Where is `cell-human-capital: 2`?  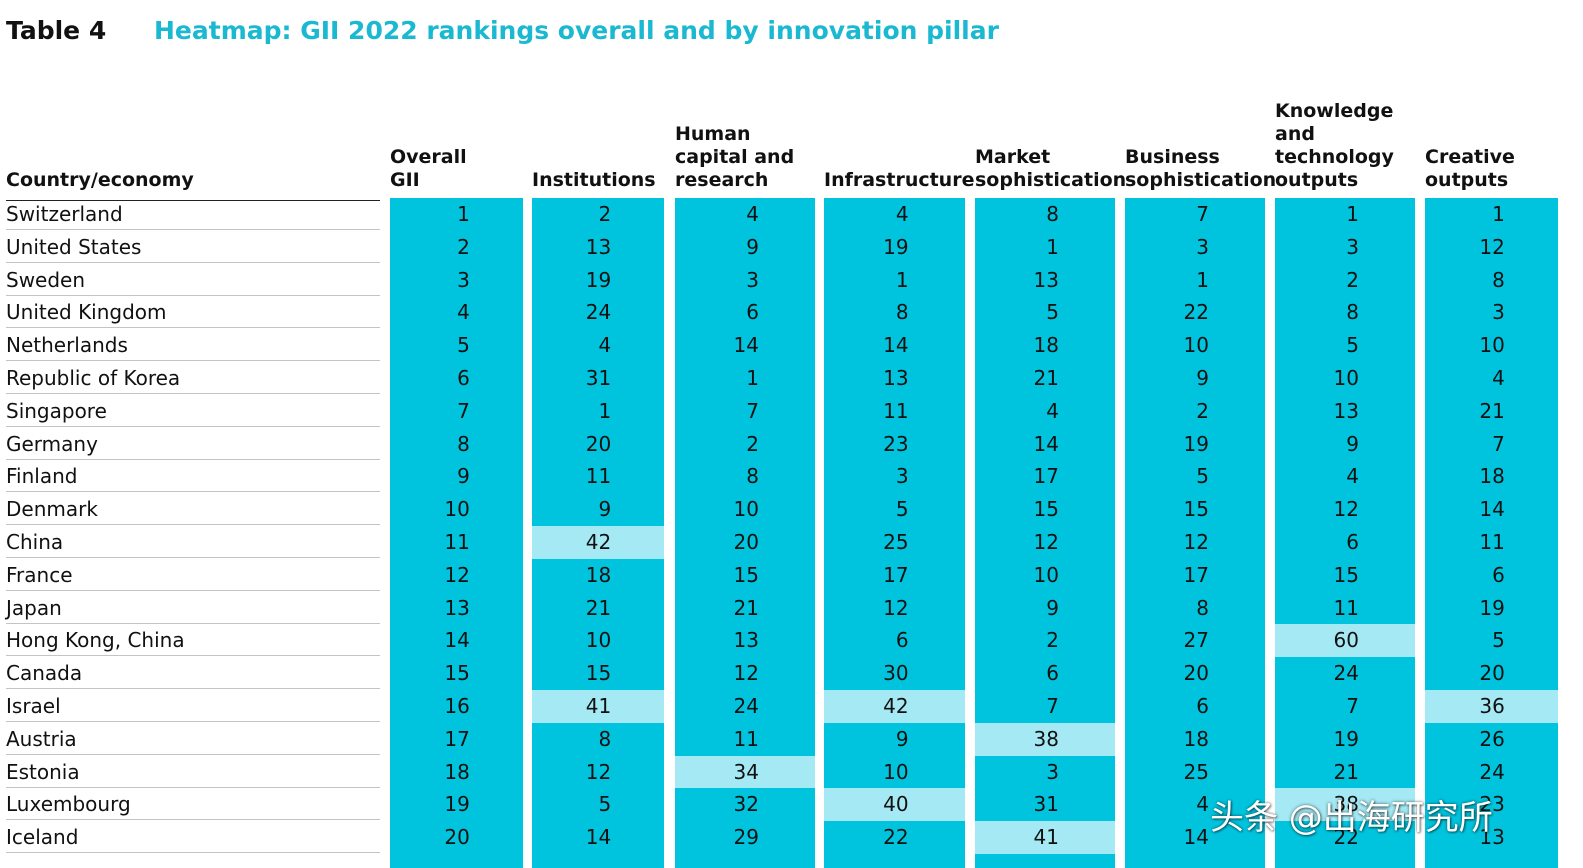
cell-human-capital: 2 is located at coordinates (745, 444).